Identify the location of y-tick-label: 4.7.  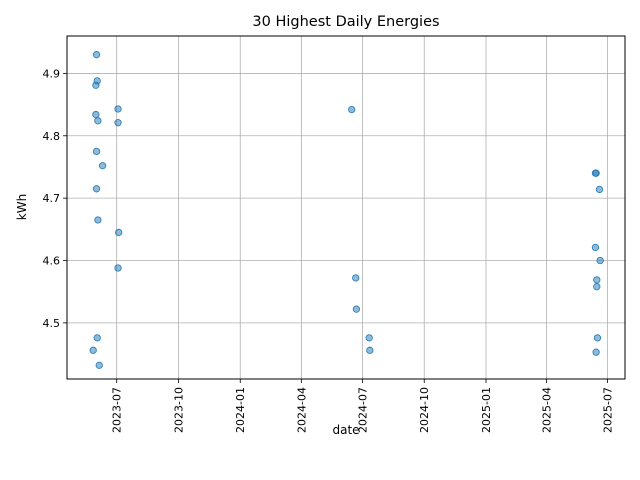
(52, 198).